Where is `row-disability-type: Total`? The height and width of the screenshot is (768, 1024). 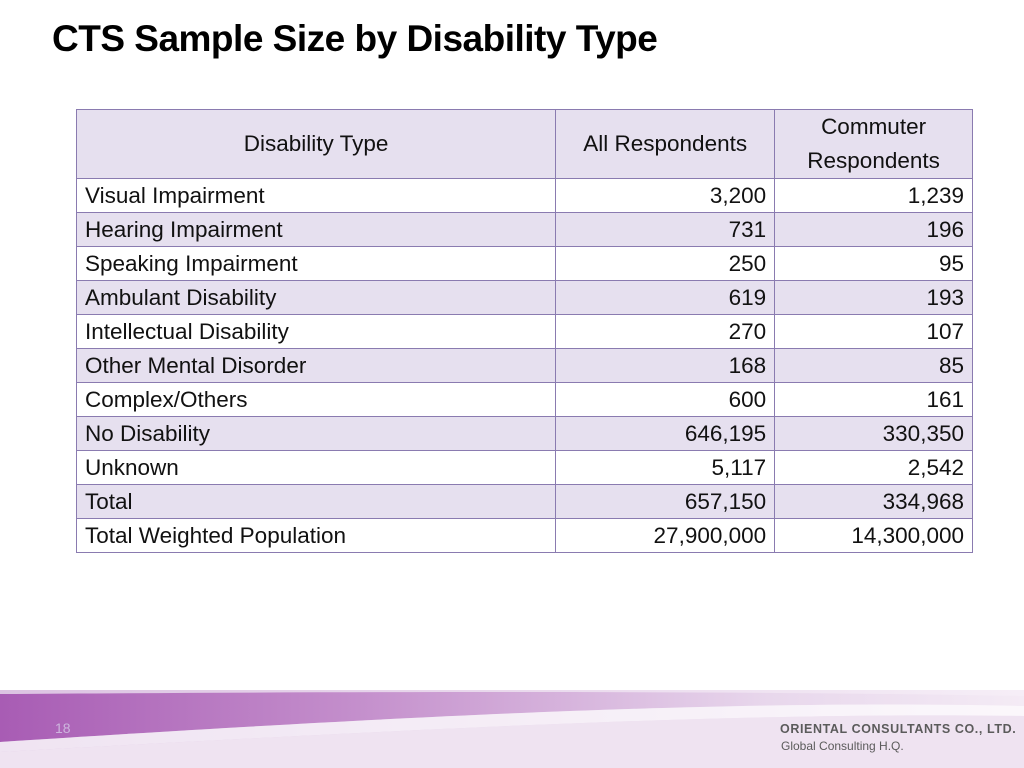
row-disability-type: Total is located at coordinates (316, 501).